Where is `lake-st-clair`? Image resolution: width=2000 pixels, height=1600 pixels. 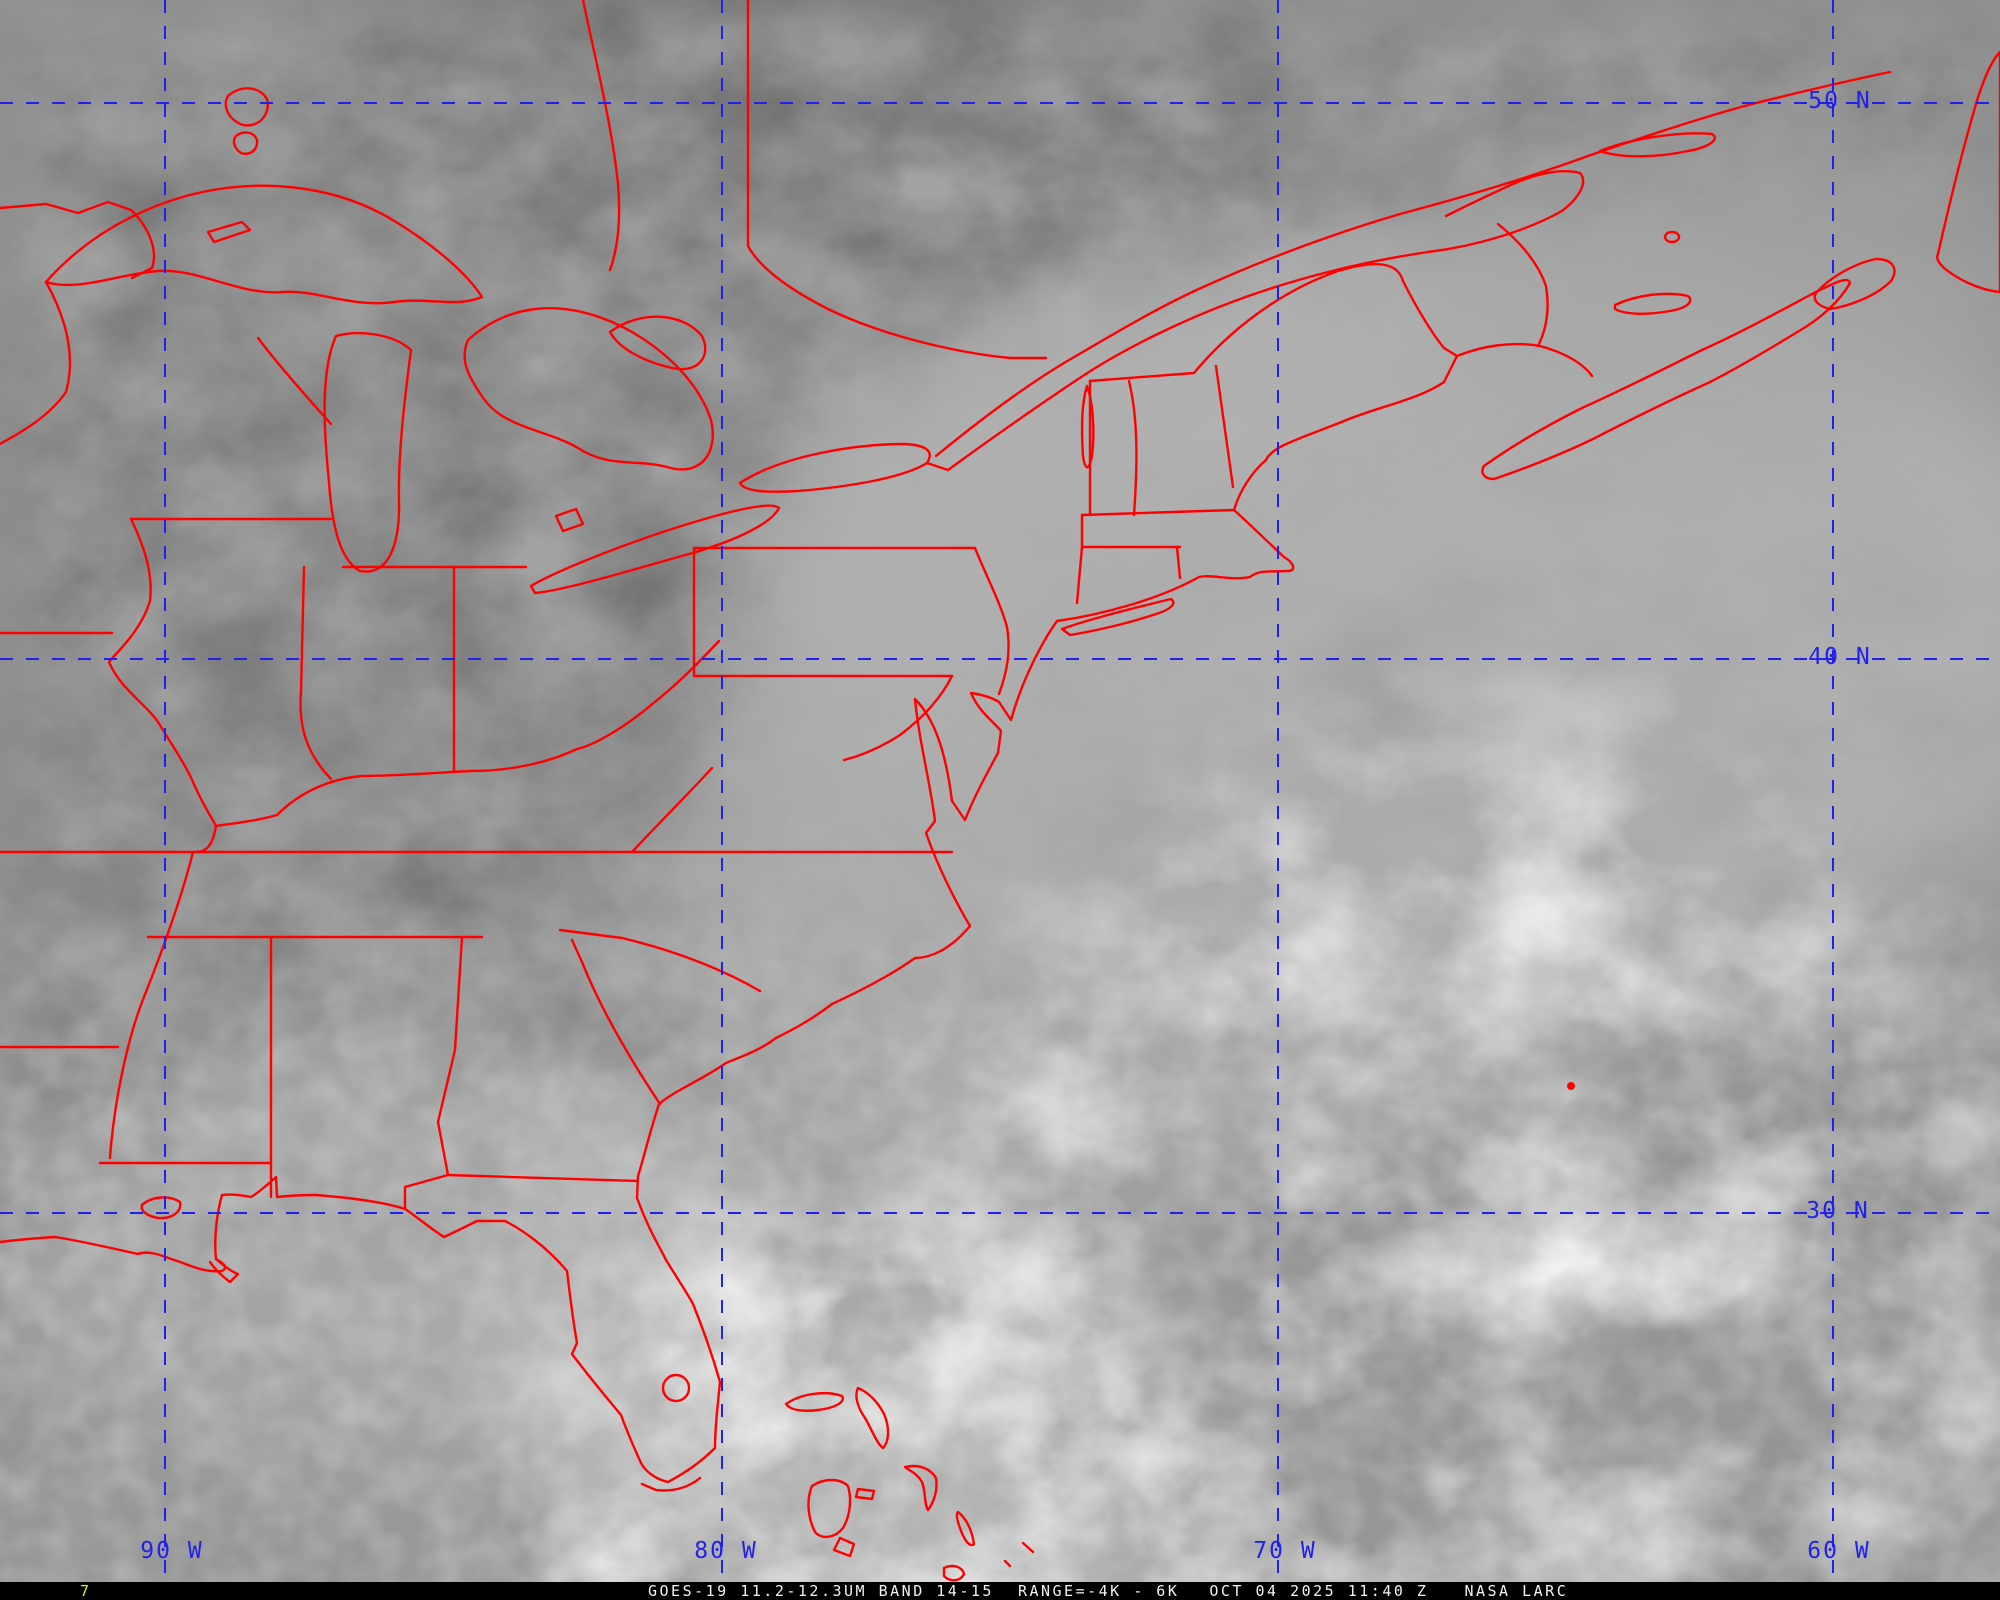 lake-st-clair is located at coordinates (569, 520).